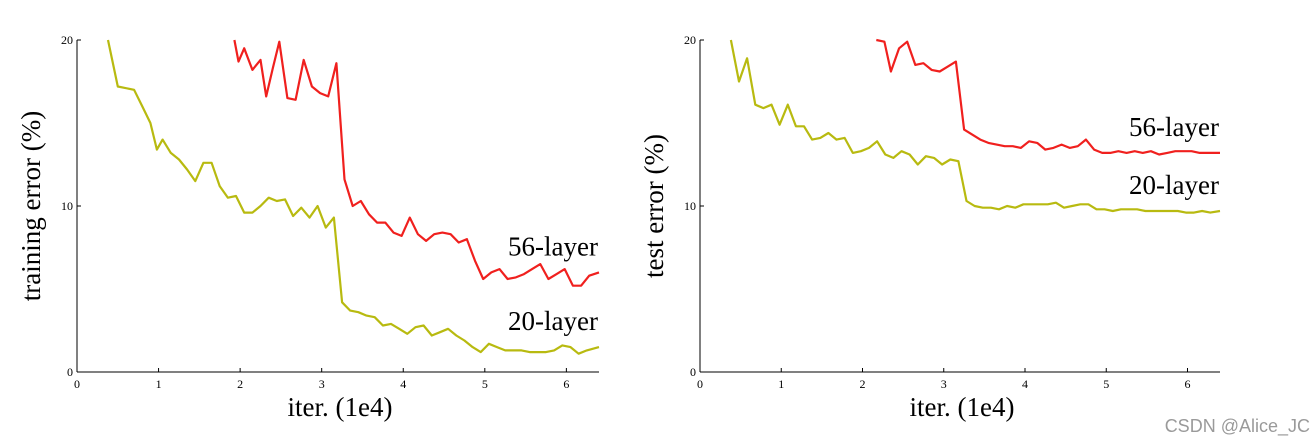 The image size is (1316, 446). Describe the element at coordinates (654, 206) in the screenshot. I see `y-axis-label: test error (%)` at that location.